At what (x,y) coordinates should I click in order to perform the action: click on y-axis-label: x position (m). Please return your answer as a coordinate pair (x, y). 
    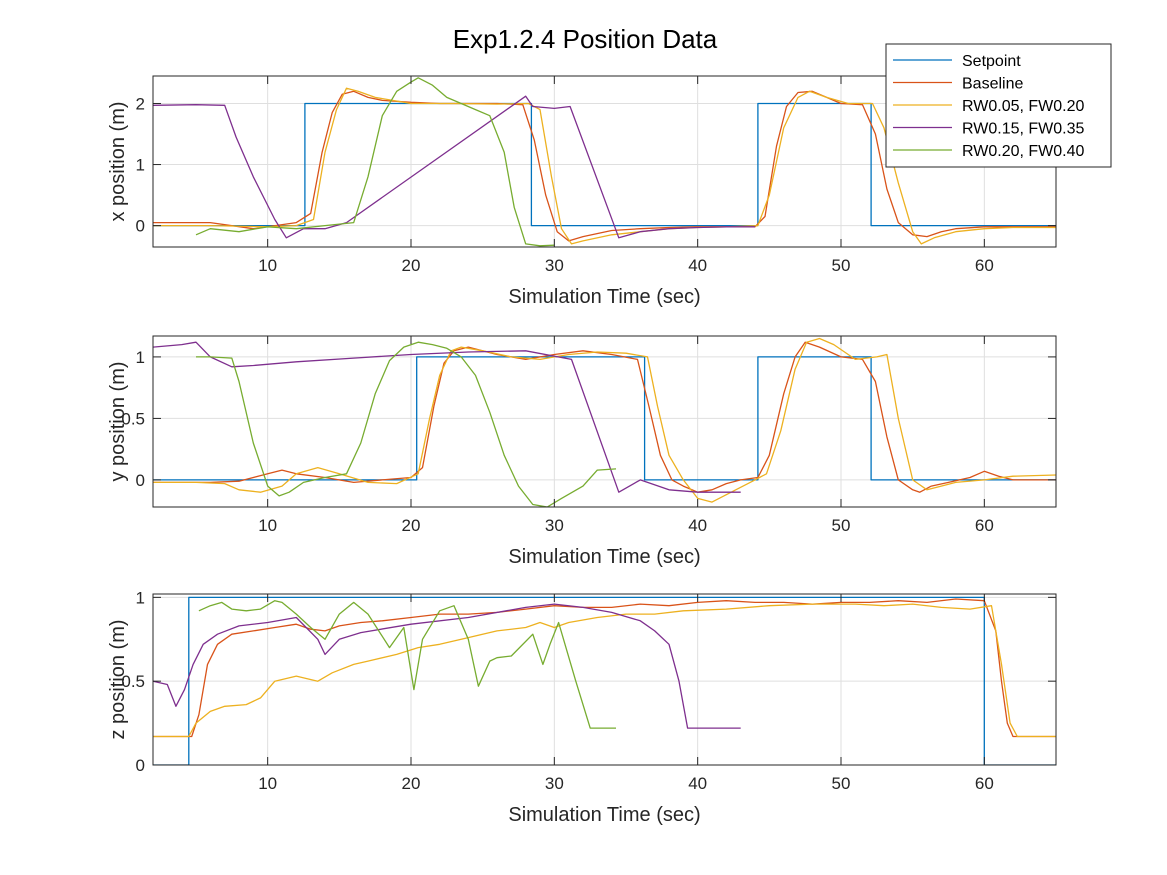
    Looking at the image, I should click on (118, 161).